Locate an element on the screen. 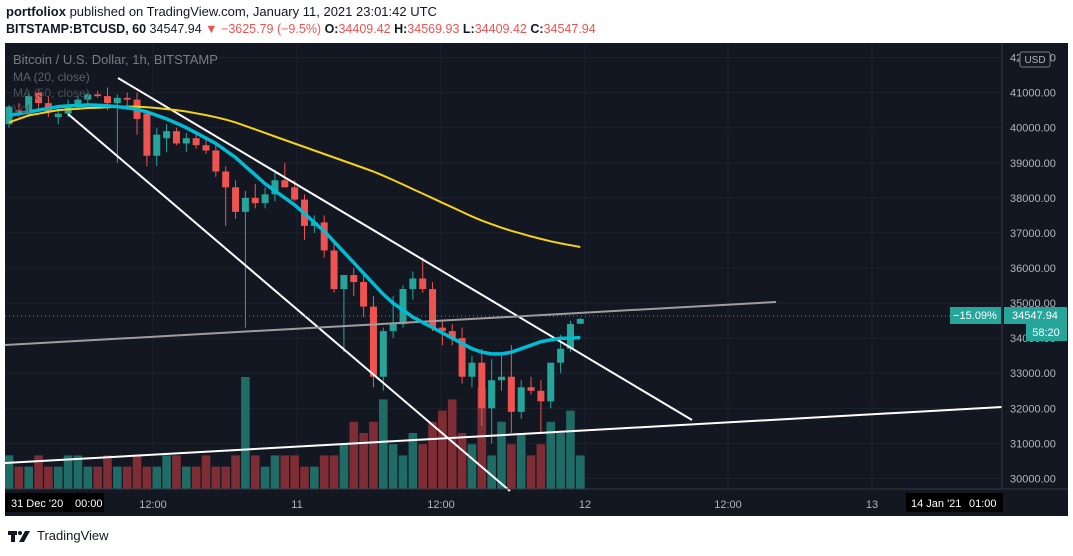  countdown-value: 58:20 is located at coordinates (1046, 333).